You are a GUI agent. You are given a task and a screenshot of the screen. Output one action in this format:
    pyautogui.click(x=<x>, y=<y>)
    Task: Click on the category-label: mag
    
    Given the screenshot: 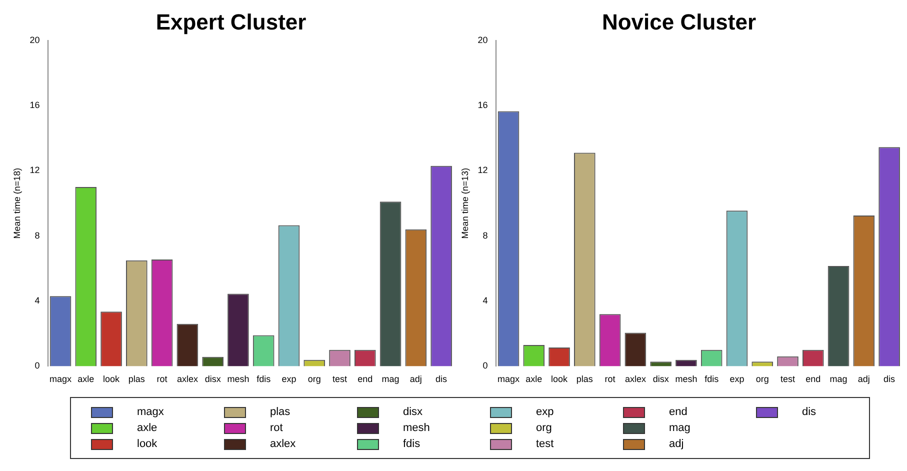 What is the action you would take?
    pyautogui.click(x=679, y=428)
    